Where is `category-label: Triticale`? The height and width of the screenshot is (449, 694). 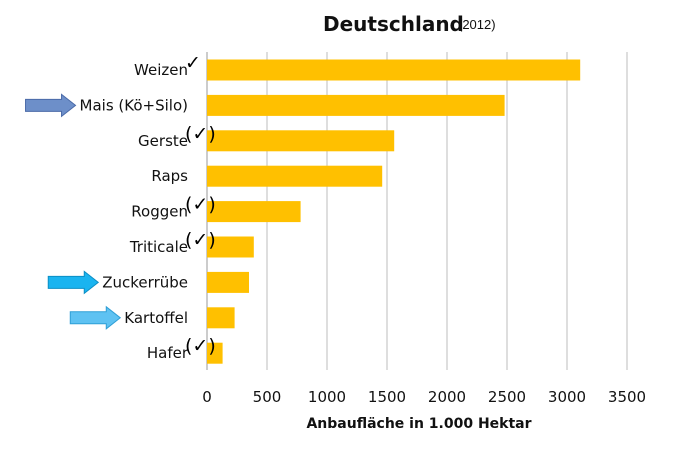 category-label: Triticale is located at coordinates (158, 247).